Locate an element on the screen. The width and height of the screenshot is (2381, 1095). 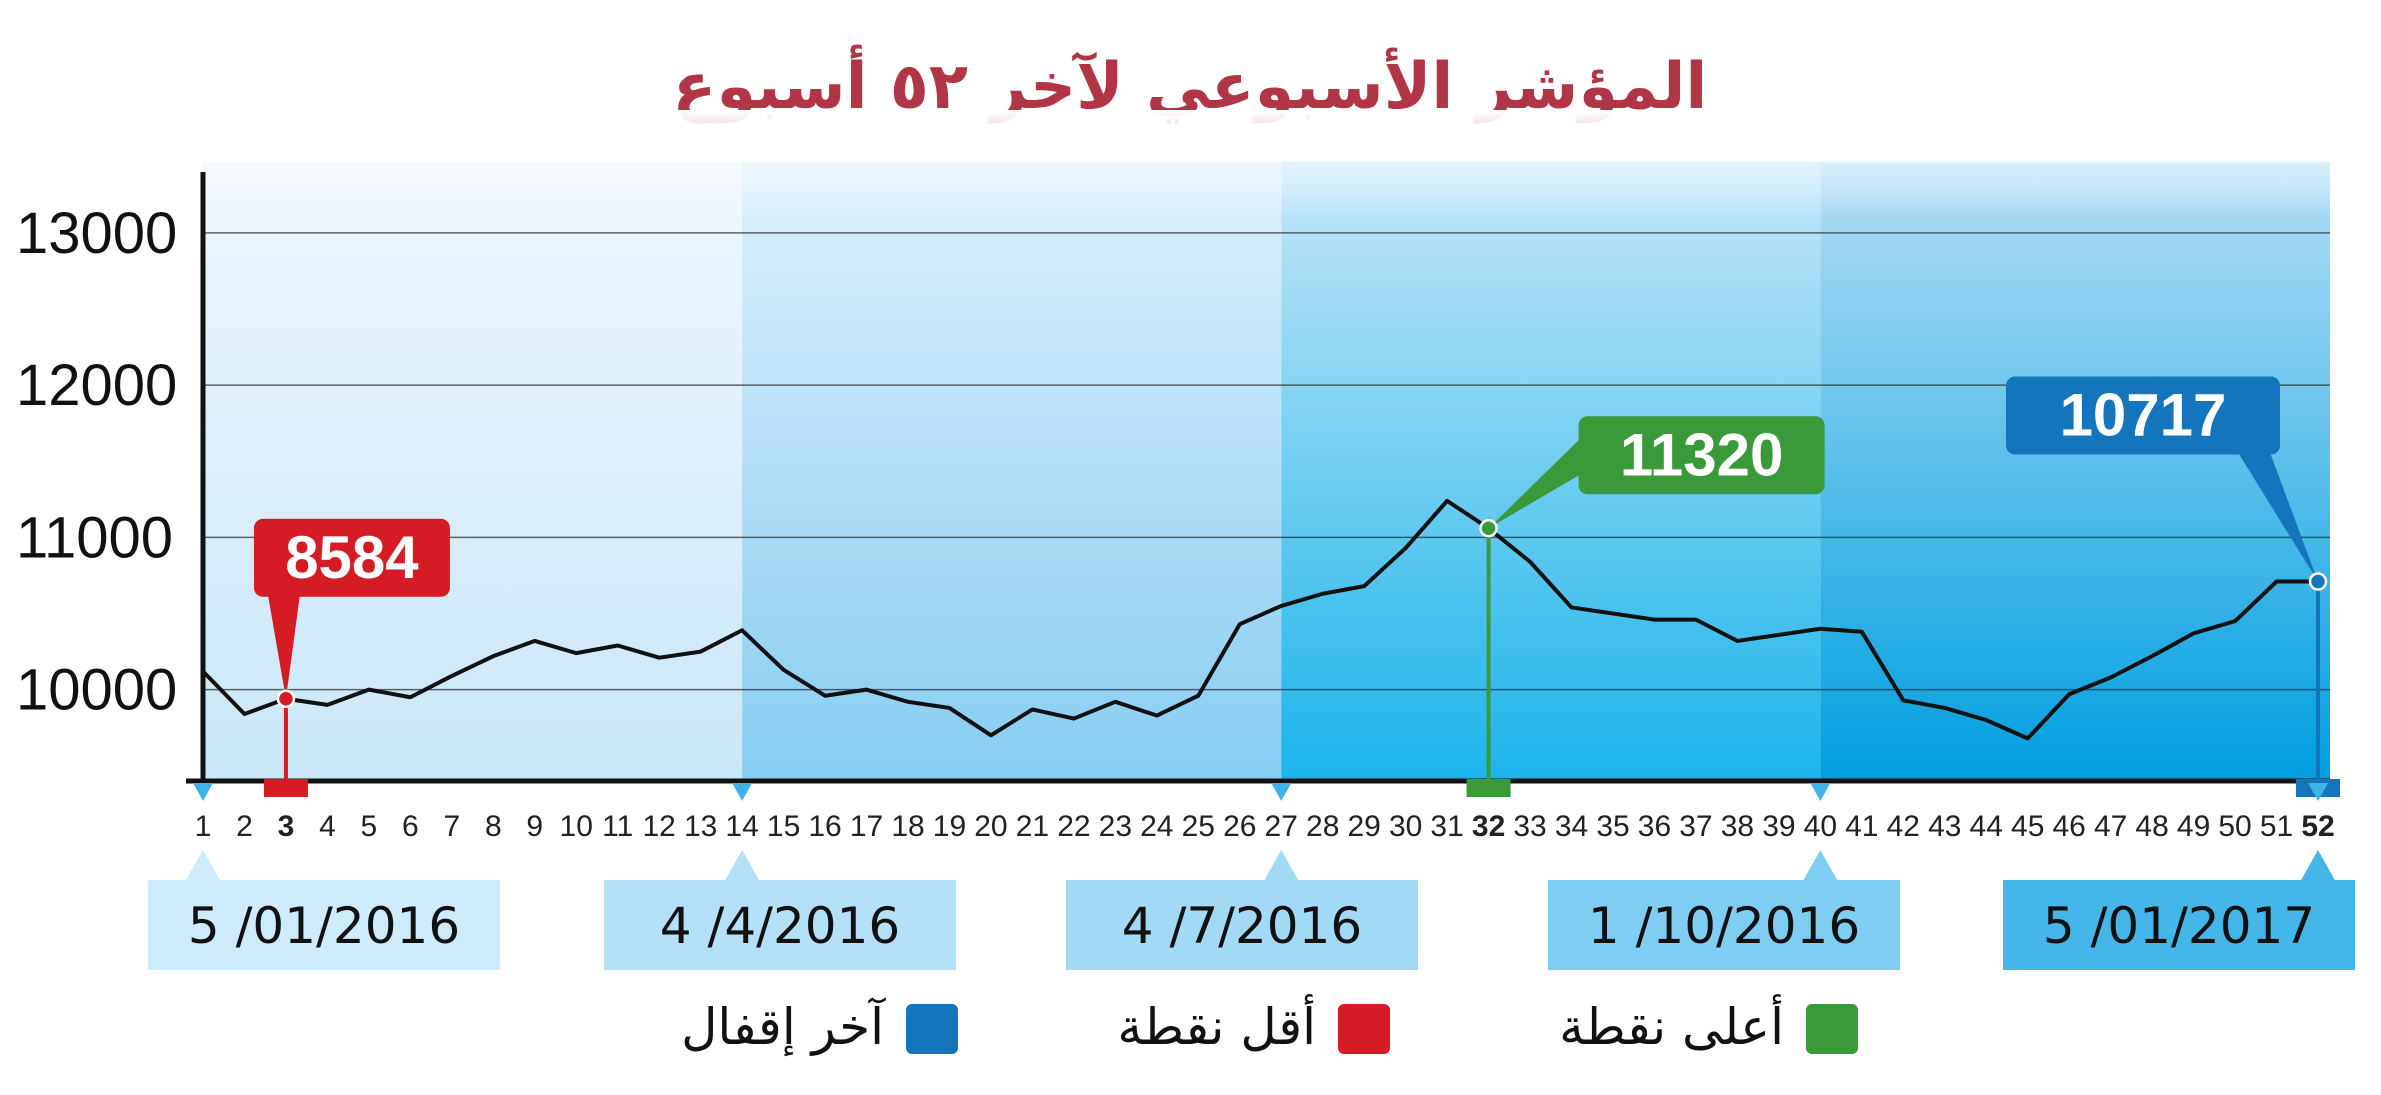
x-tick-label: 37 is located at coordinates (1695, 826).